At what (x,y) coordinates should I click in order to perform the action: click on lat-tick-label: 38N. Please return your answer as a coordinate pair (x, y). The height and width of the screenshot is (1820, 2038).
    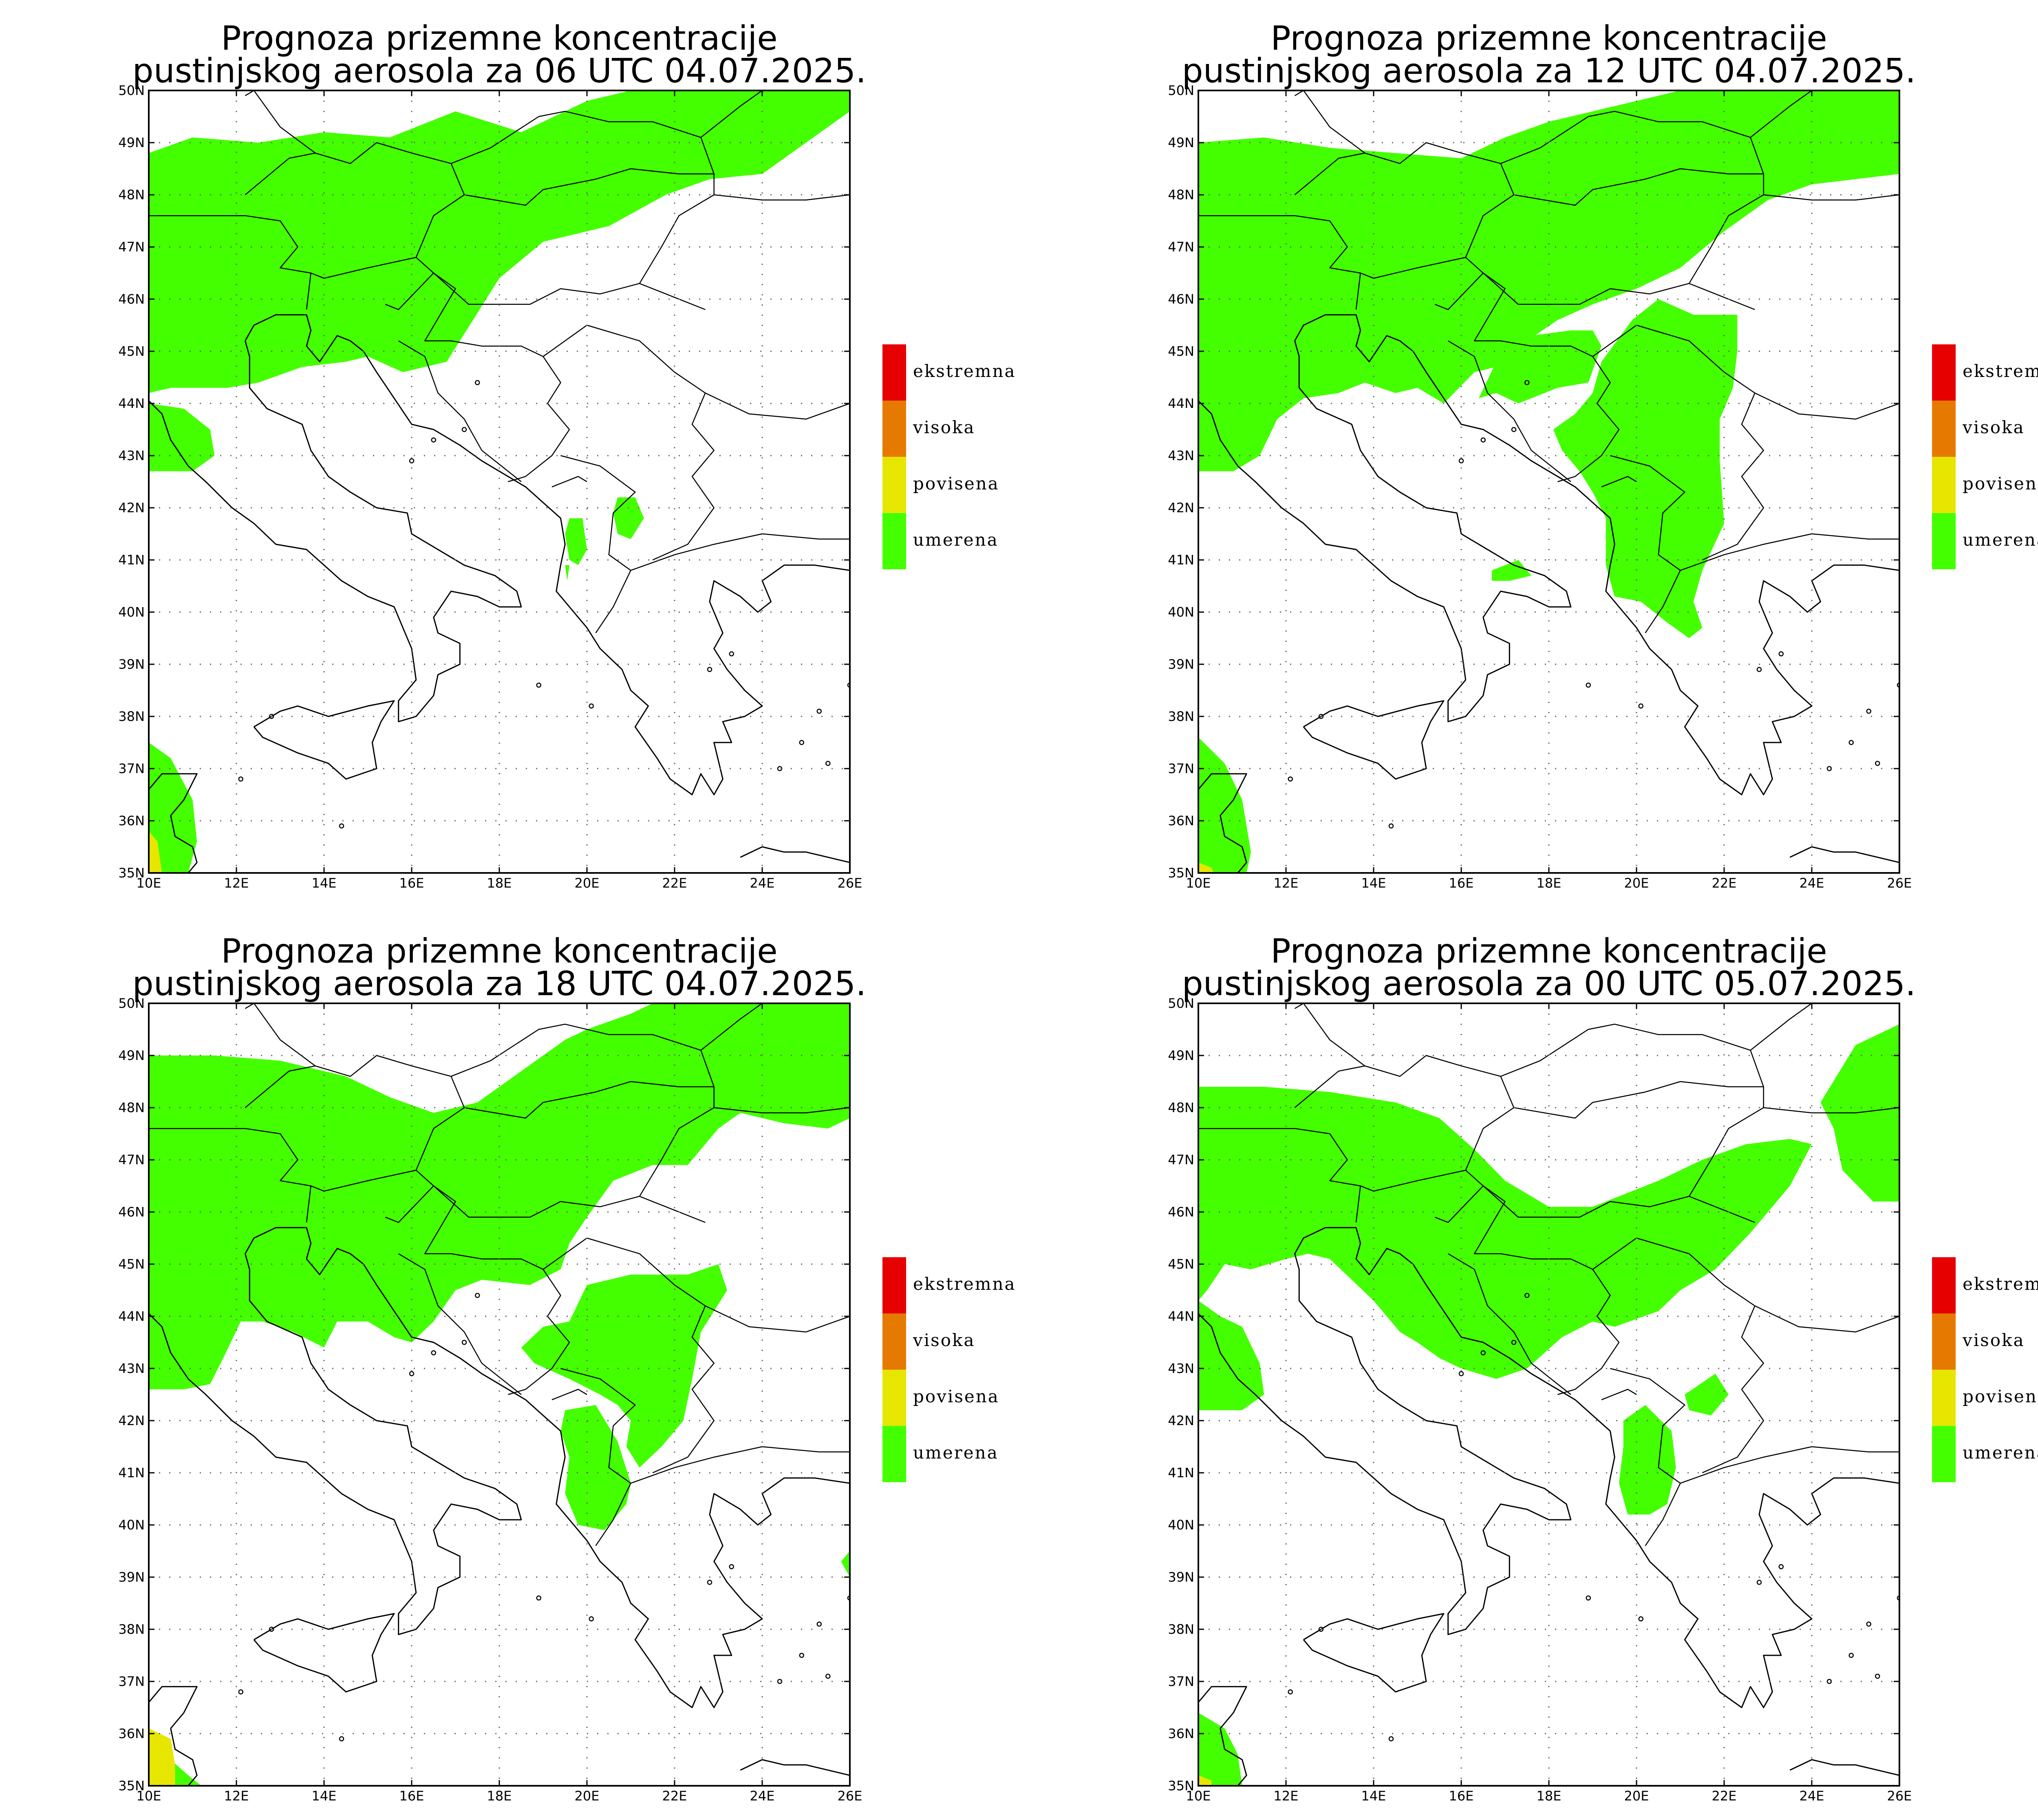
    Looking at the image, I should click on (1181, 1630).